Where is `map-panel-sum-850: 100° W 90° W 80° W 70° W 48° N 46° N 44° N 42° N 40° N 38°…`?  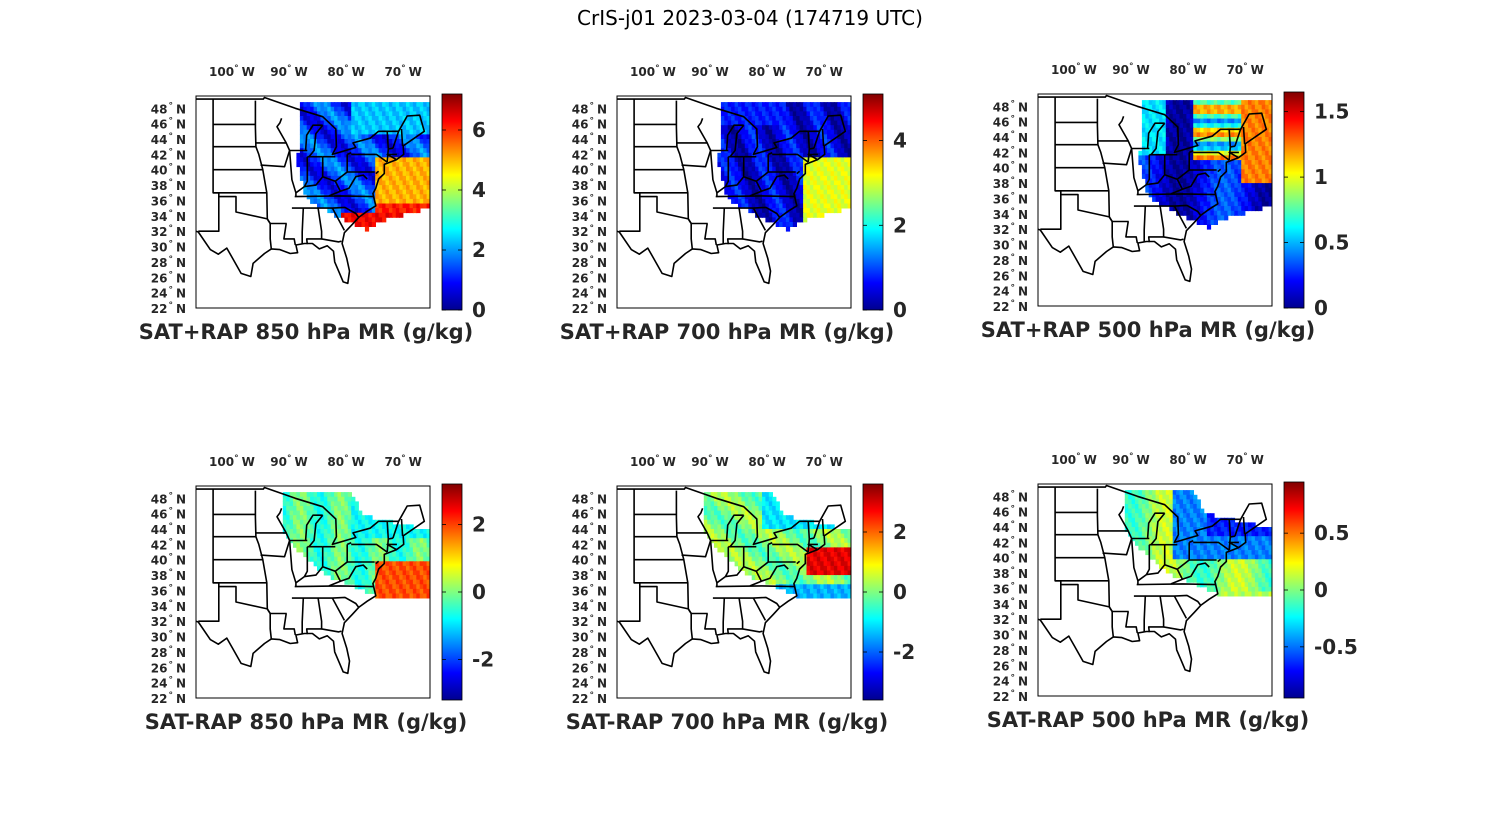
map-panel-sum-850: 100° W 90° W 80° W 70° W 48° N 46° N 44° N 42° N 40° N 38°… is located at coordinates (320, 213).